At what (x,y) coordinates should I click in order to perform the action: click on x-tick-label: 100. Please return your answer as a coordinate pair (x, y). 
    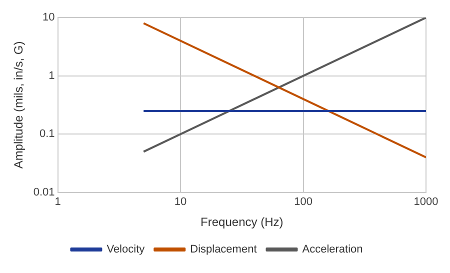
    Looking at the image, I should click on (303, 202).